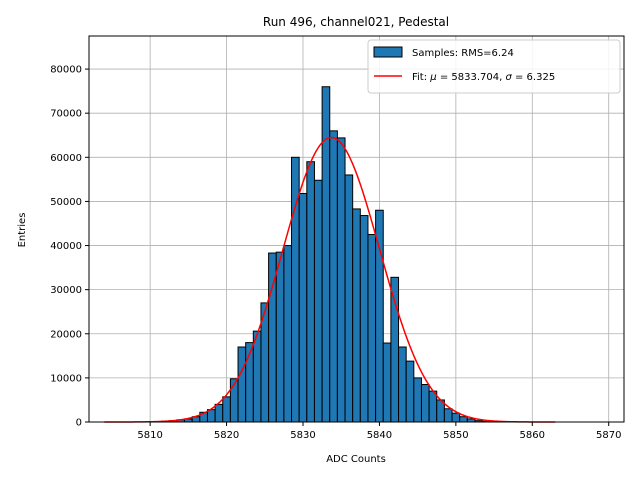 The width and height of the screenshot is (640, 480). What do you see at coordinates (388, 52) in the screenshot?
I see `legend-swatch-samples` at bounding box center [388, 52].